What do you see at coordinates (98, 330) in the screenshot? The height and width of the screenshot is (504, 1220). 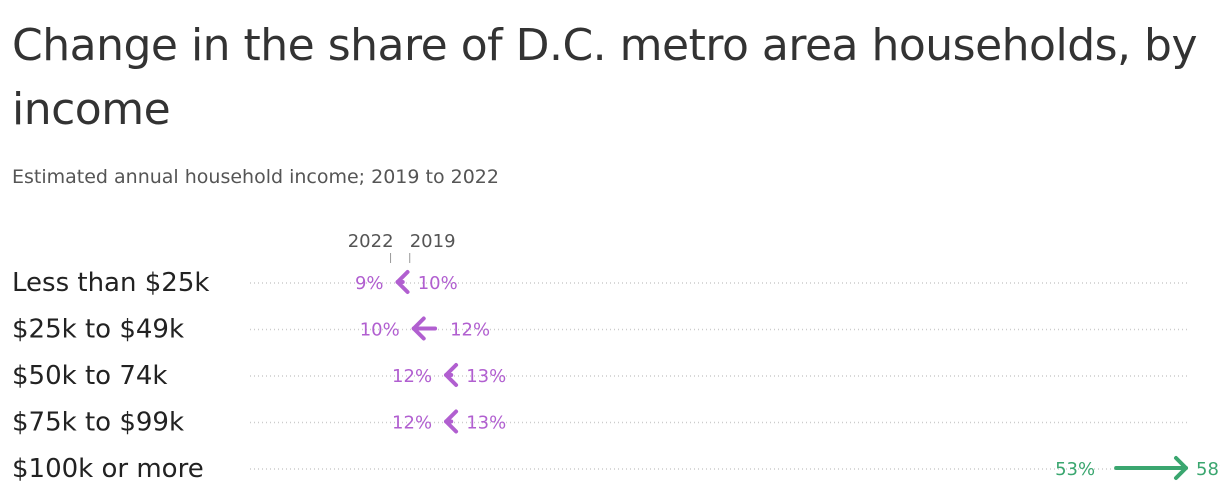 I see `category-label: $25k to $49k` at bounding box center [98, 330].